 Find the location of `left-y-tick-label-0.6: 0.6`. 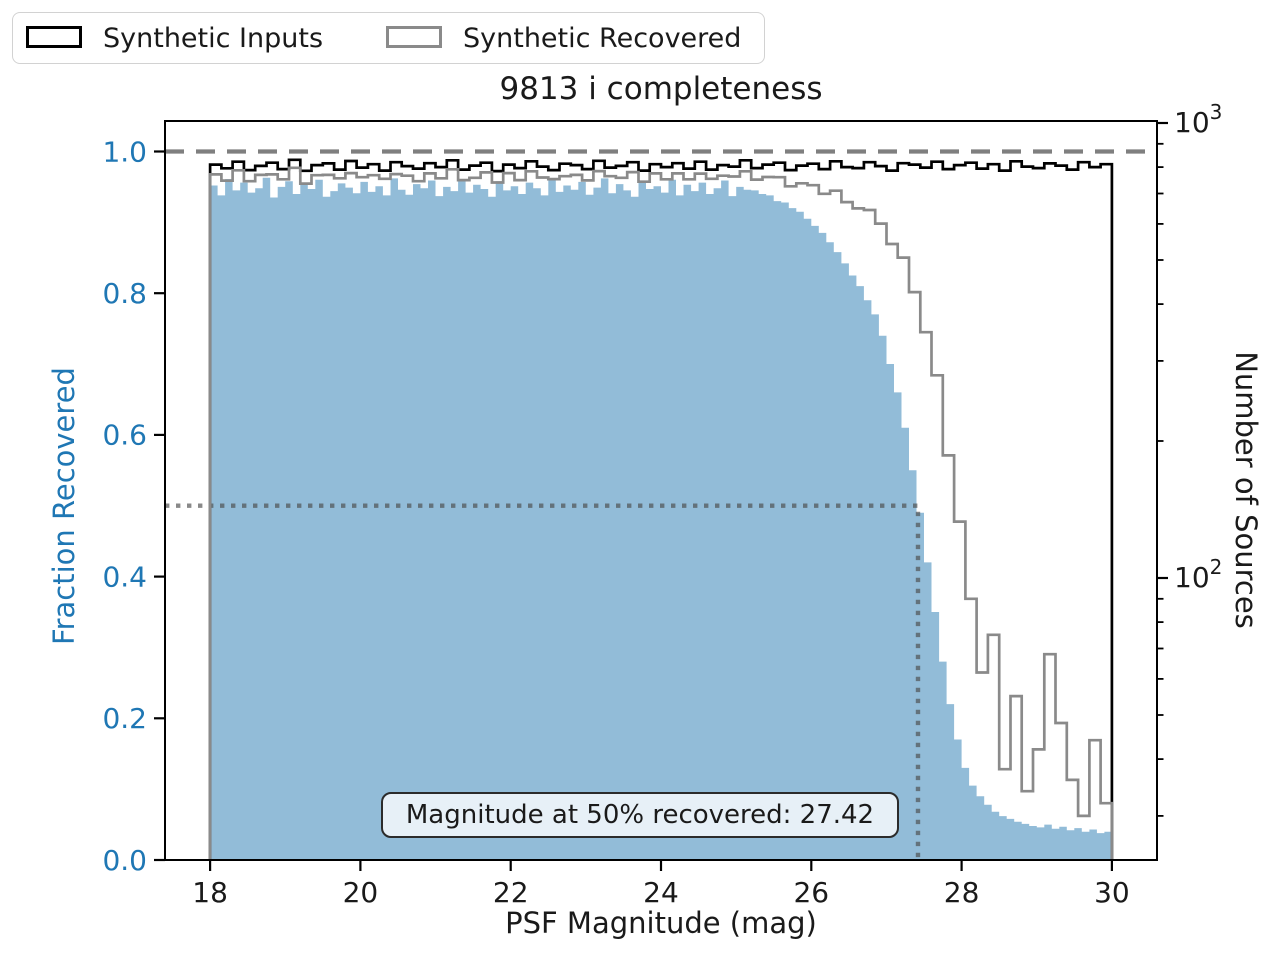

left-y-tick-label-0.6: 0.6 is located at coordinates (124, 435).